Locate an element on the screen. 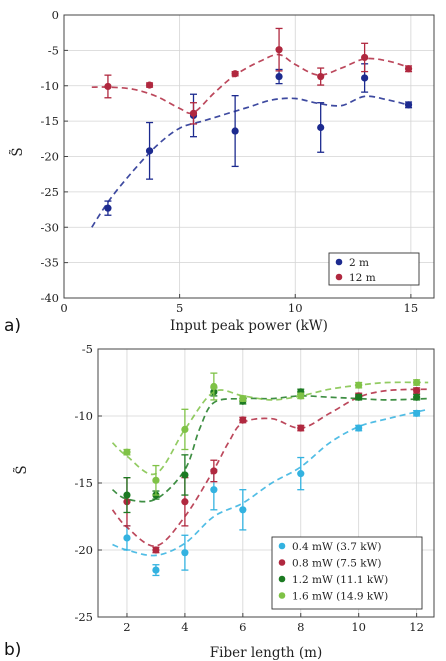  x-axis-label: Input peak power (kW) is located at coordinates (249, 326).